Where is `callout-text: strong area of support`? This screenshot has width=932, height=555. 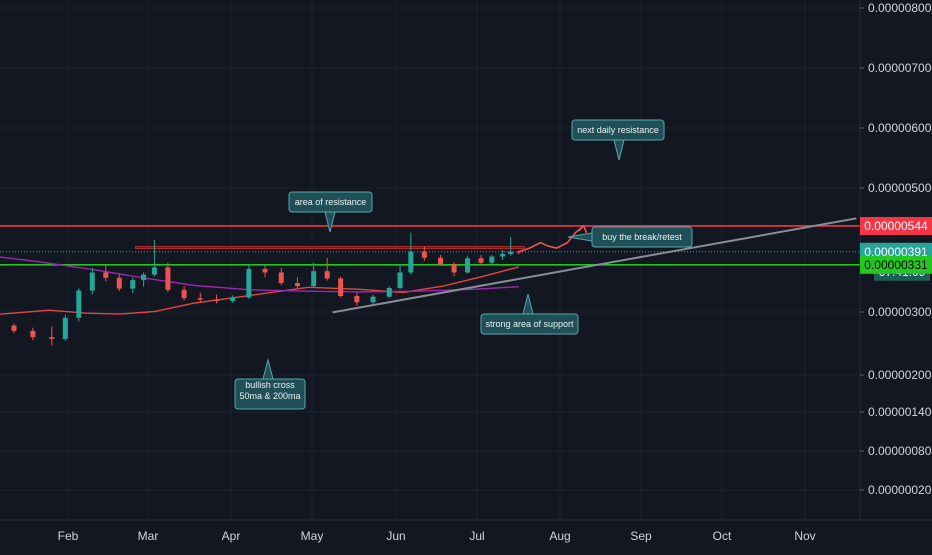
callout-text: strong area of support is located at coordinates (529, 324).